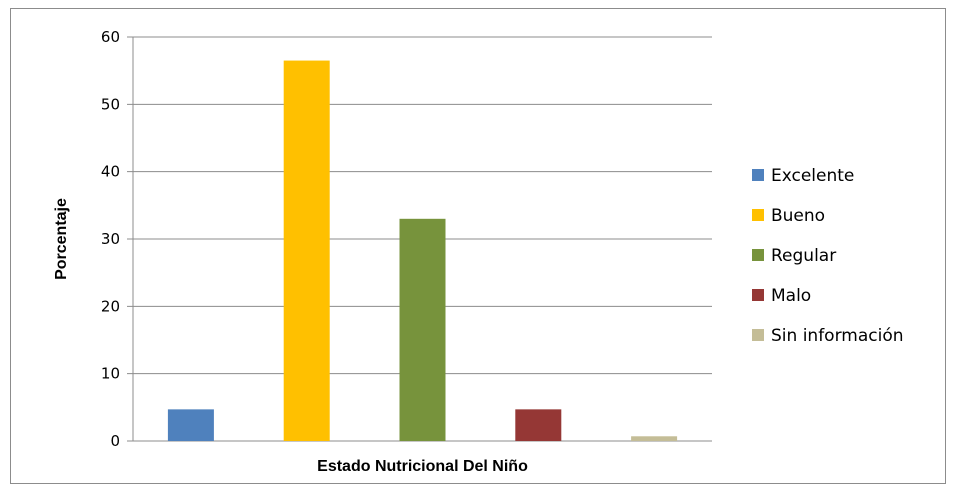 The width and height of the screenshot is (958, 494). I want to click on legend-label: Bueno, so click(798, 216).